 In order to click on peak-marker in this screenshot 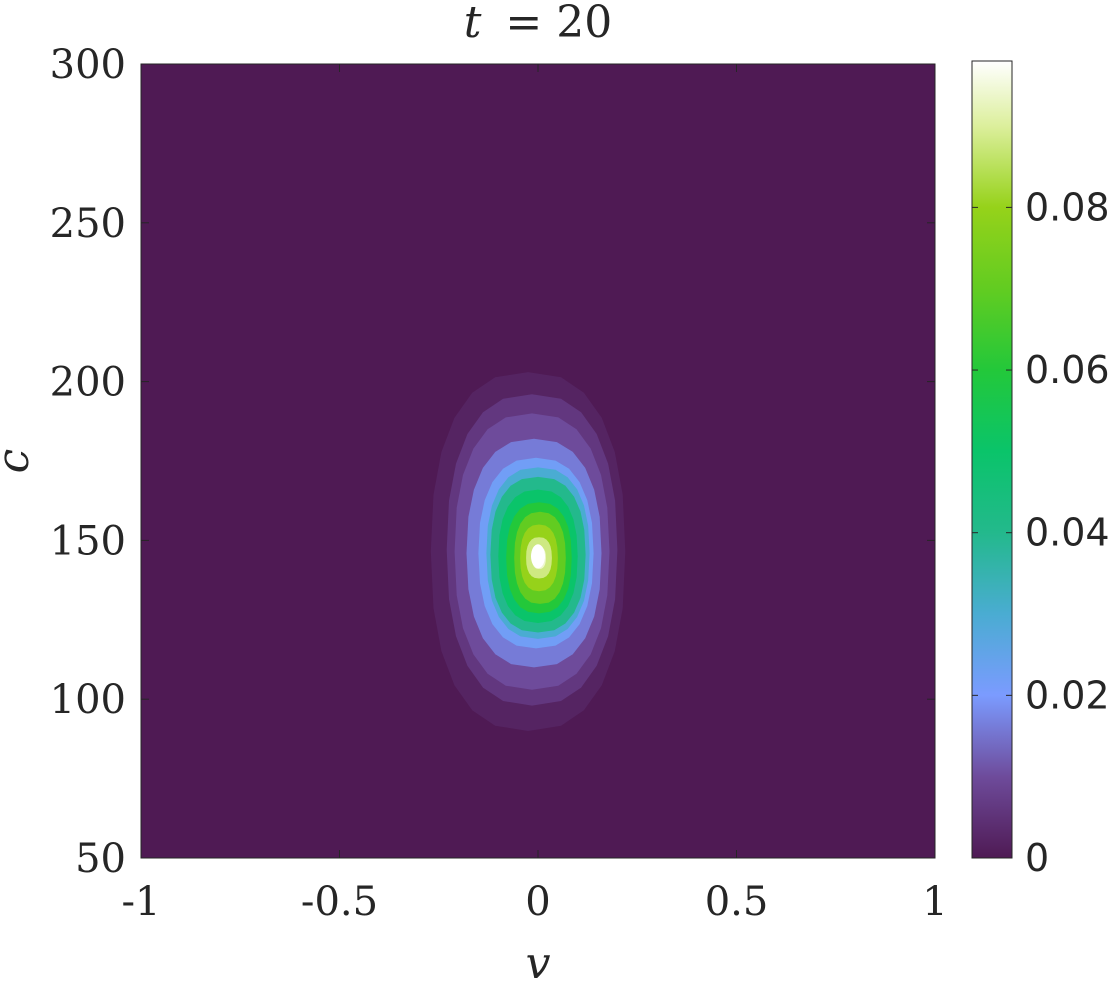, I will do `click(538, 556)`.